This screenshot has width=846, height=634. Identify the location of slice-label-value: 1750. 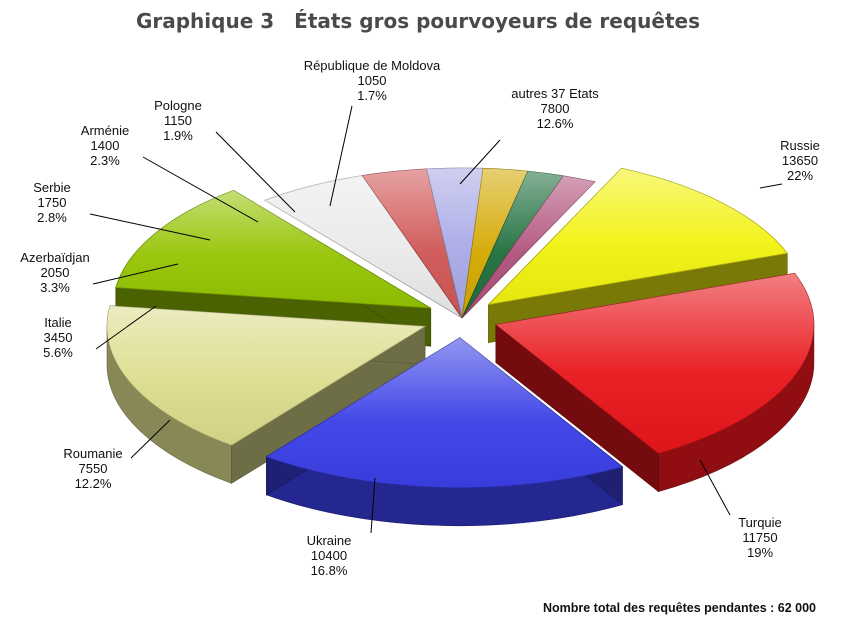
(52, 202).